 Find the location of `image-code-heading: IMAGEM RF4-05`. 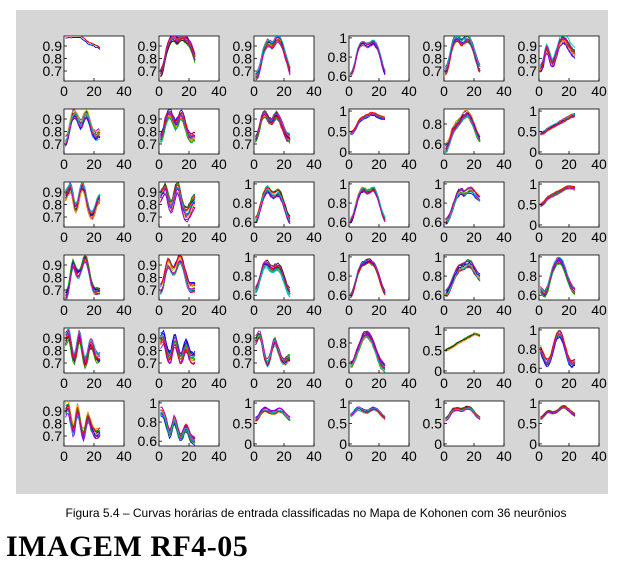

image-code-heading: IMAGEM RF4-05 is located at coordinates (127, 546).